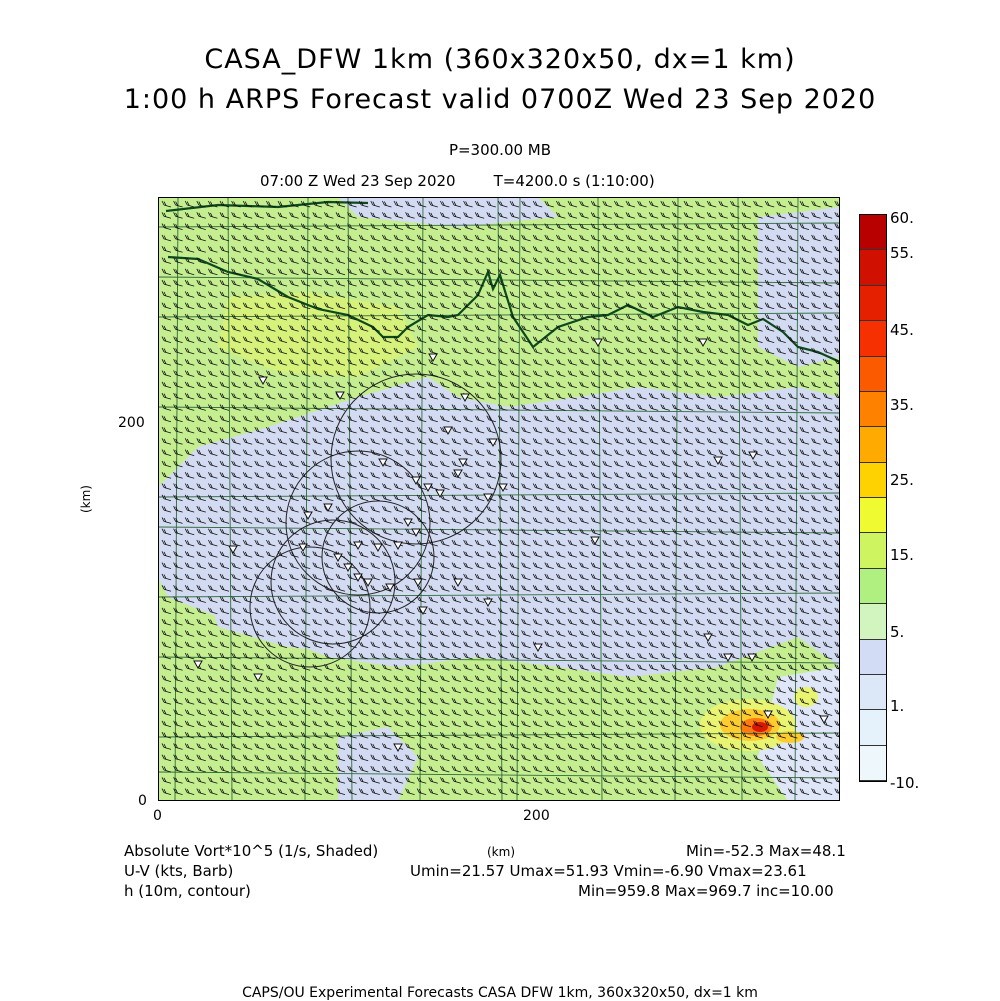 This screenshot has height=1001, width=1000. Describe the element at coordinates (902, 253) in the screenshot. I see `colorbar-label: 55.` at that location.